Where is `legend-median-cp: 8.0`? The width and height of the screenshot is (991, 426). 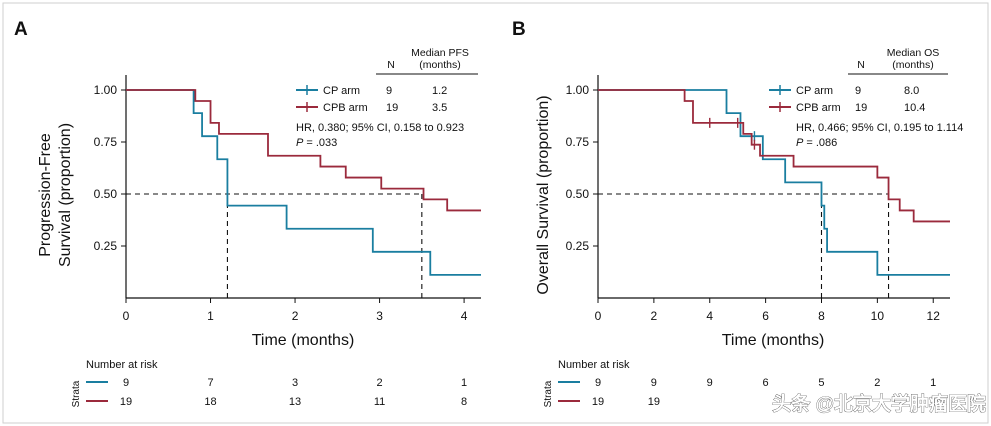 legend-median-cp: 8.0 is located at coordinates (911, 91).